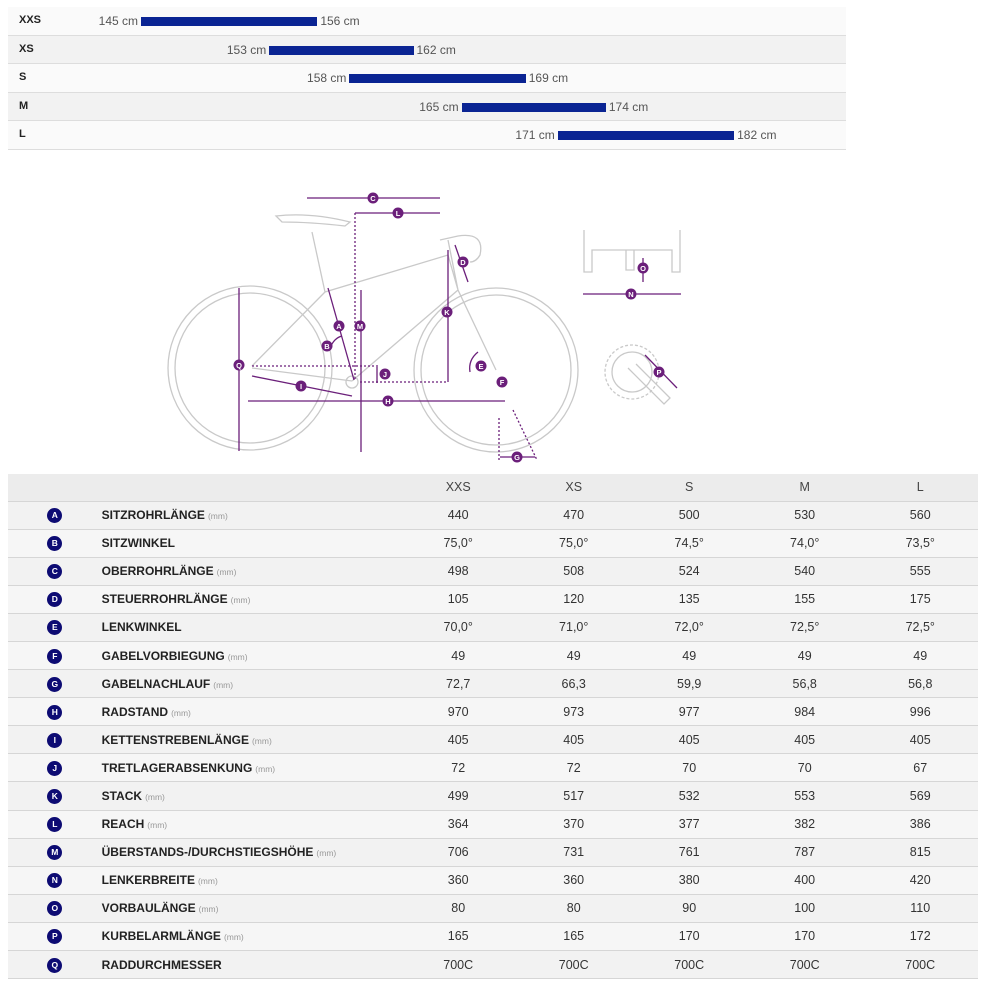 Image resolution: width=988 pixels, height=987 pixels. Describe the element at coordinates (439, 106) in the screenshot. I see `min-height: 165 cm` at that location.